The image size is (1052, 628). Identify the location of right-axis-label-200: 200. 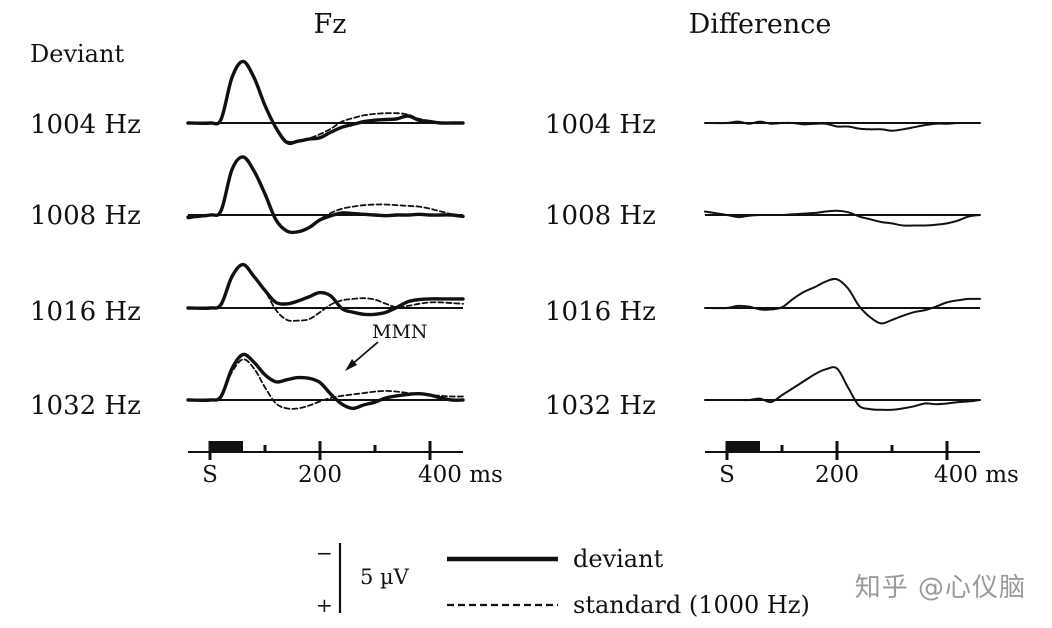
(837, 475).